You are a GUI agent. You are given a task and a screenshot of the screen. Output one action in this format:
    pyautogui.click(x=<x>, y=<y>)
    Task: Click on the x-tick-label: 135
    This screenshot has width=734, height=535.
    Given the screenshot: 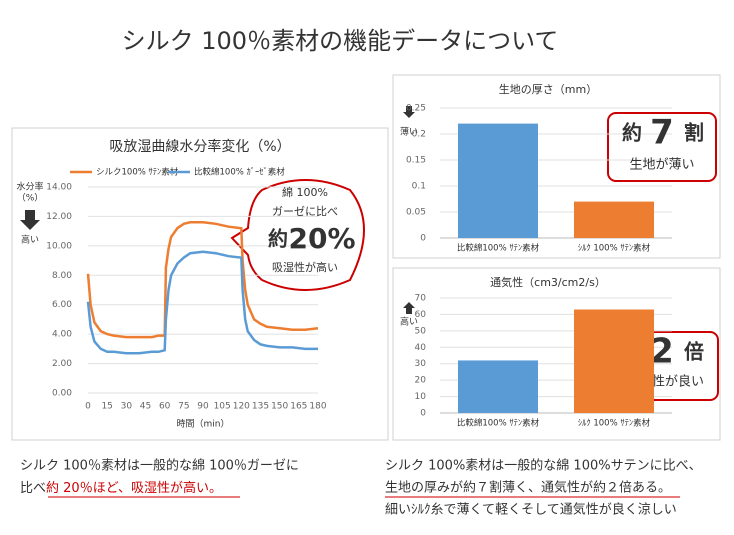 What is the action you would take?
    pyautogui.click(x=260, y=407)
    